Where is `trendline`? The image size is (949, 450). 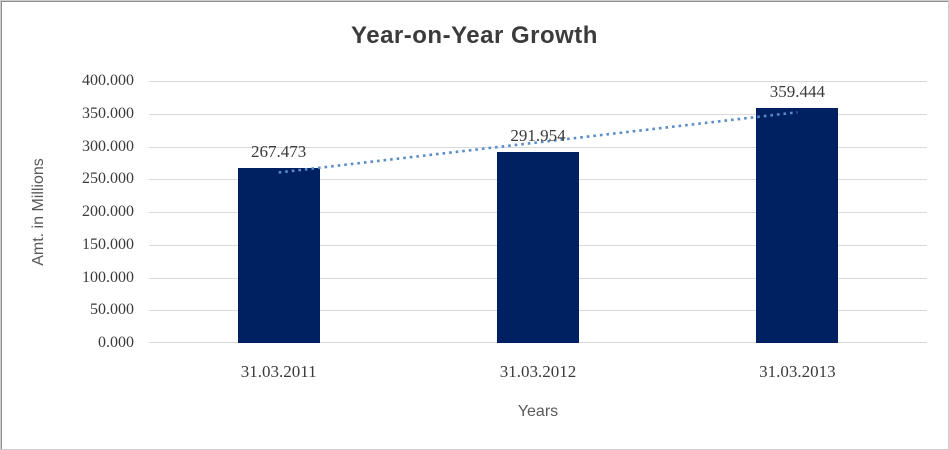 trendline is located at coordinates (538, 142).